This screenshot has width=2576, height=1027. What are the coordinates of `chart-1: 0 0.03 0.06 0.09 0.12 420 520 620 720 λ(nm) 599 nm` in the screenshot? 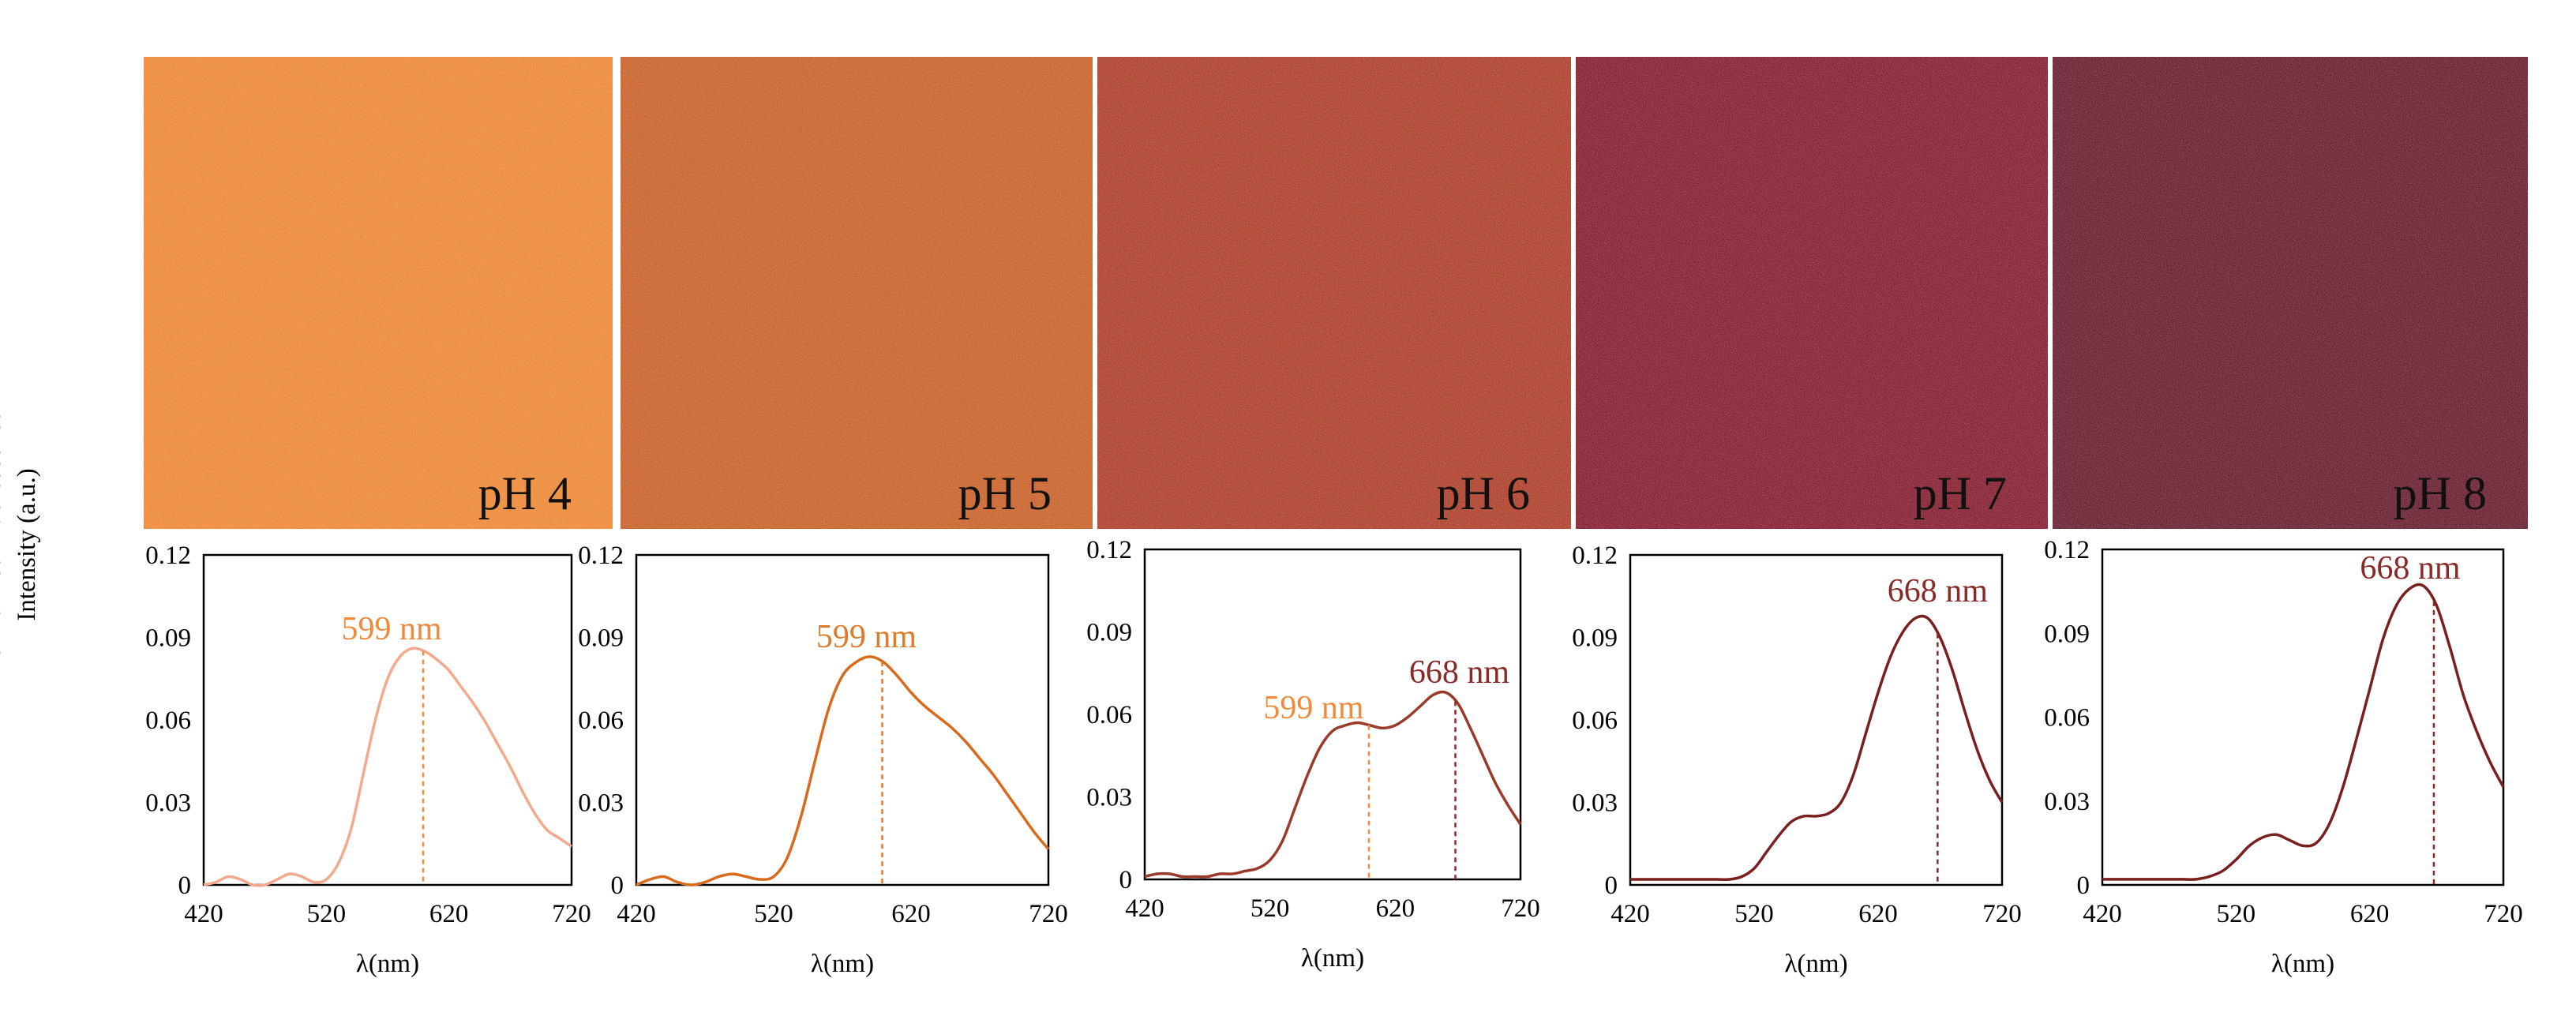 It's located at (368, 760).